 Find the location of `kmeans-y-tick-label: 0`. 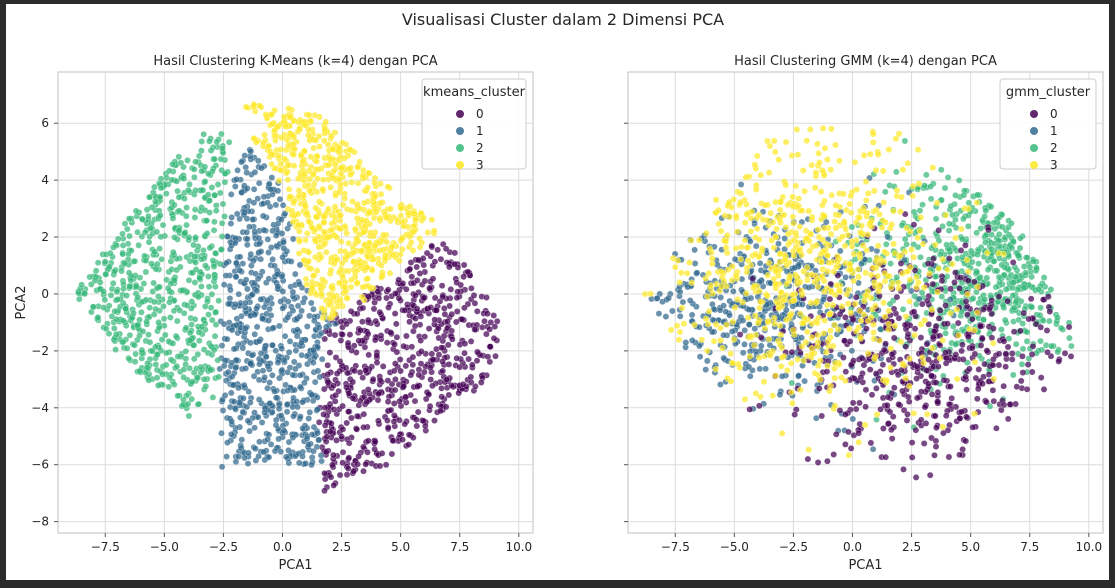

kmeans-y-tick-label: 0 is located at coordinates (45, 294).